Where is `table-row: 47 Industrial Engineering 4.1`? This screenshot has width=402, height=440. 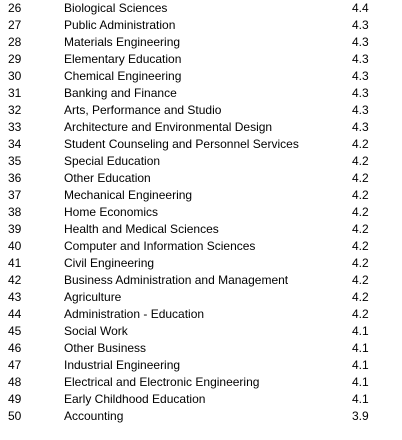
table-row: 47 Industrial Engineering 4.1 is located at coordinates (201, 365).